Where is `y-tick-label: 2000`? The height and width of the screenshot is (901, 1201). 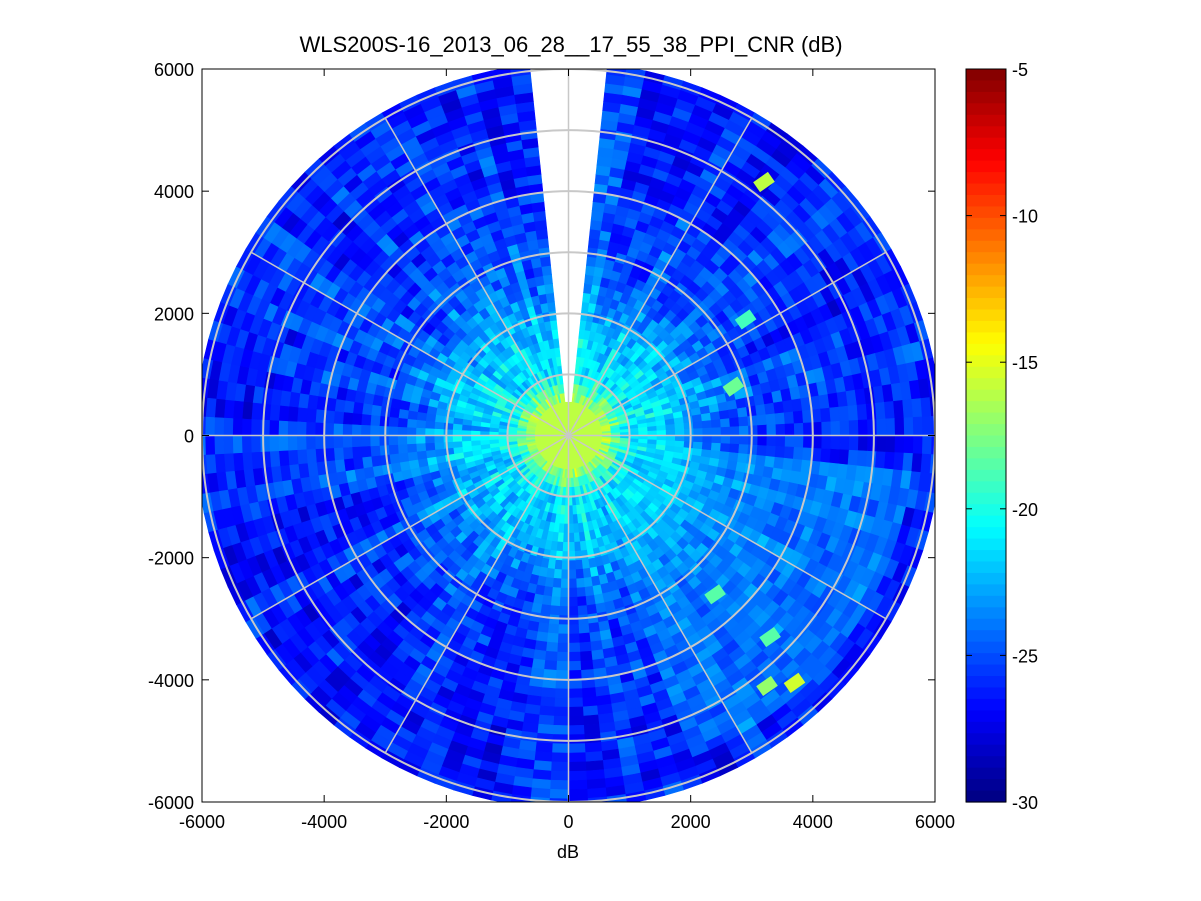 y-tick-label: 2000 is located at coordinates (174, 314).